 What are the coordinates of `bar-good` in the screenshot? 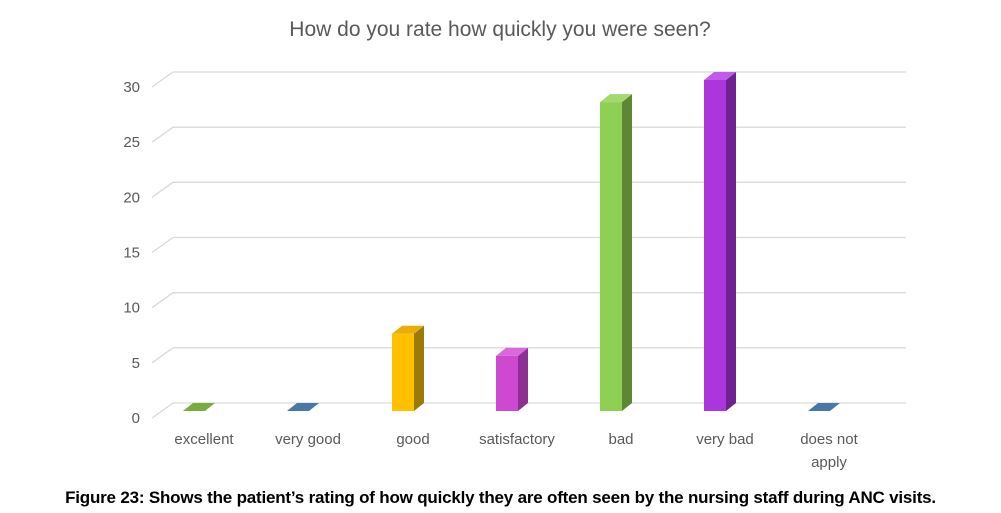 It's located at (408, 368).